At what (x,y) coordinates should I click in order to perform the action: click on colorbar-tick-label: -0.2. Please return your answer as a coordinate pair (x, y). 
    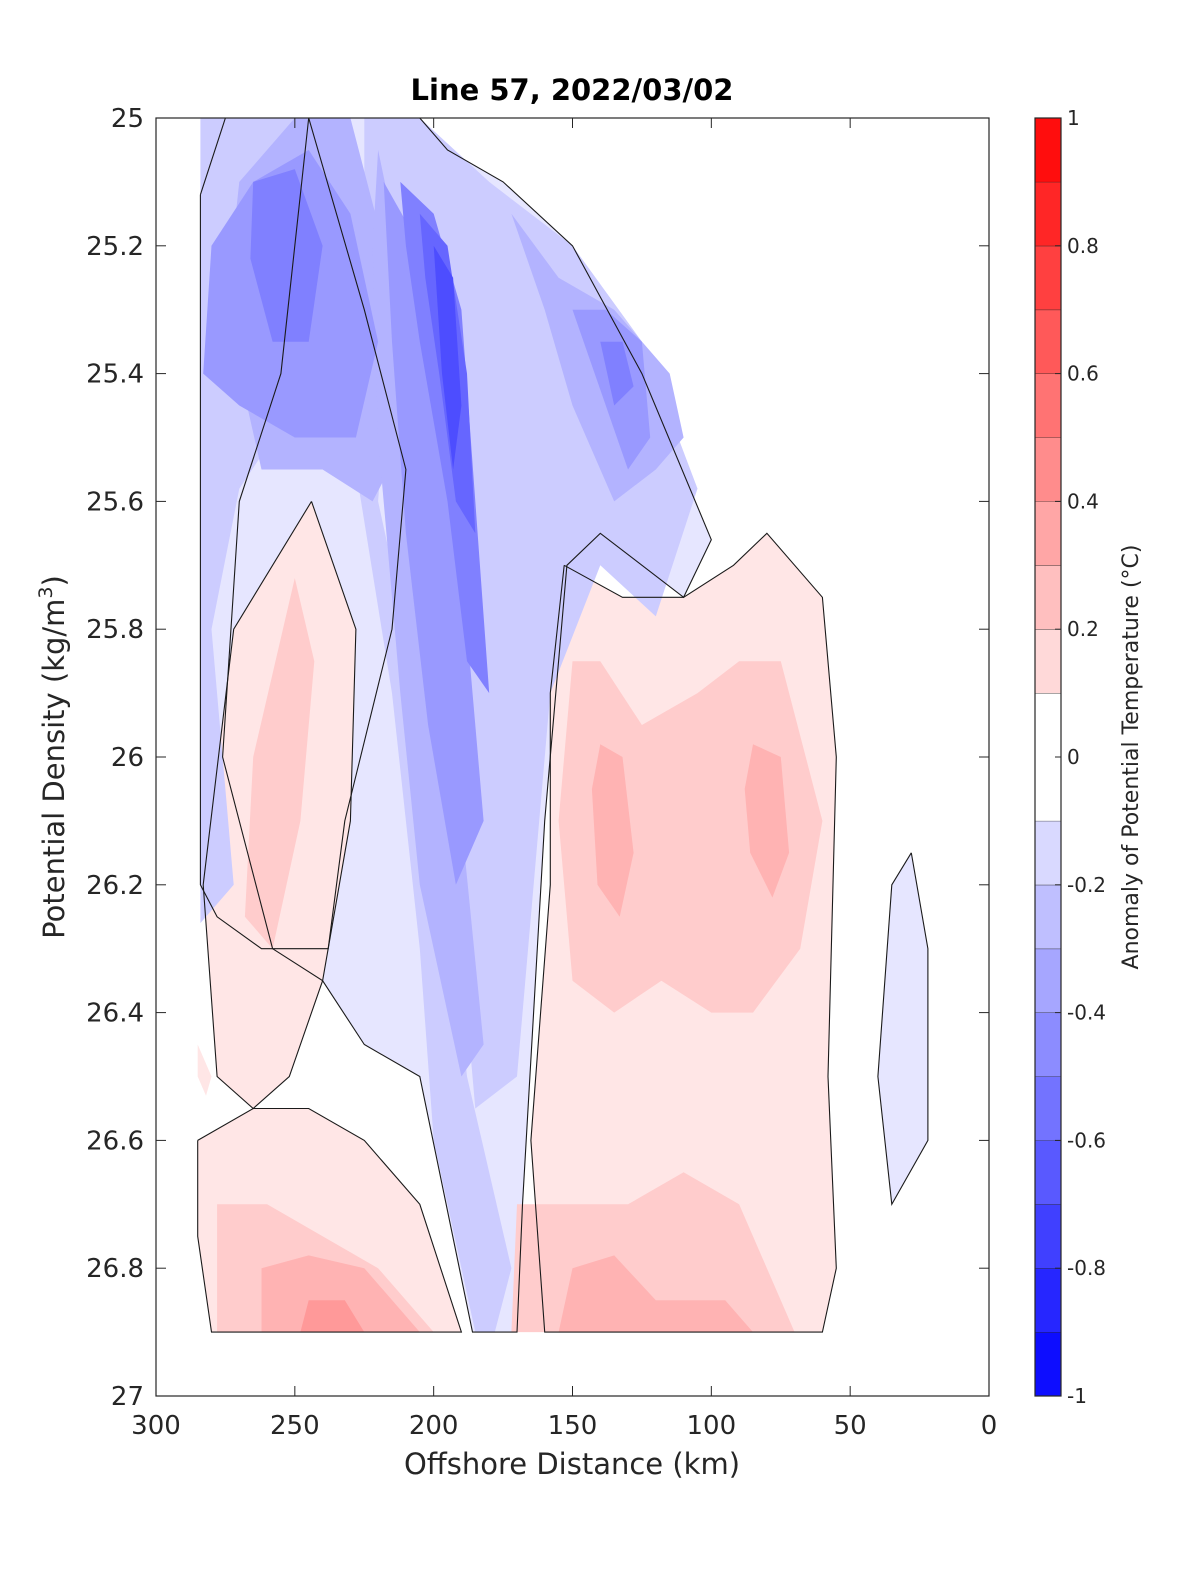
    Looking at the image, I should click on (1086, 885).